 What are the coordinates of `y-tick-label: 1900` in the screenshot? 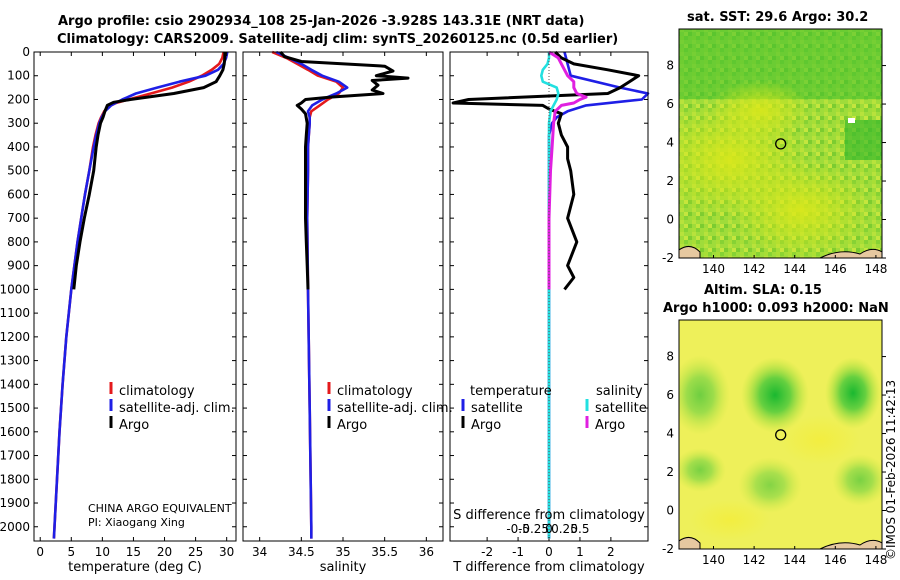 It's located at (15, 503).